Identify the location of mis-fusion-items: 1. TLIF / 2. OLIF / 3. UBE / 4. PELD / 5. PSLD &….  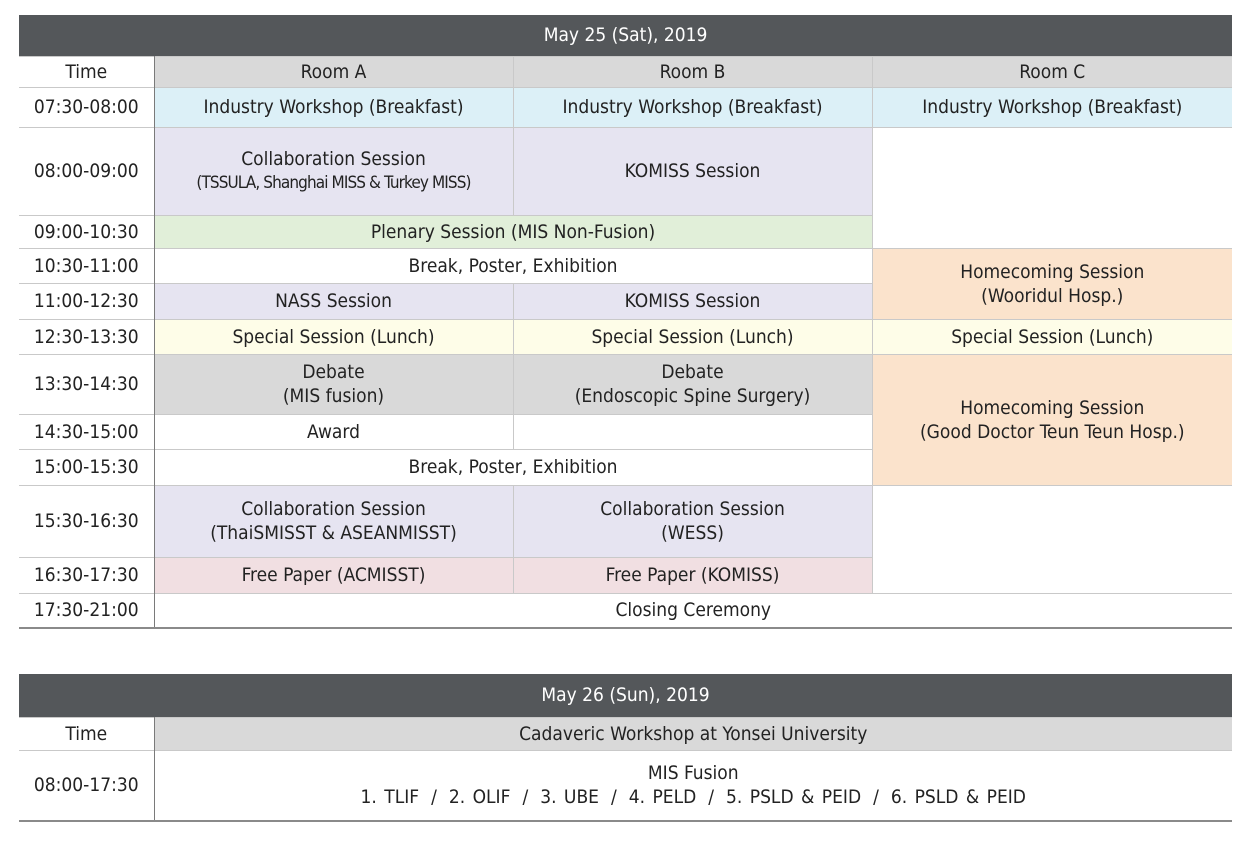
(693, 797).